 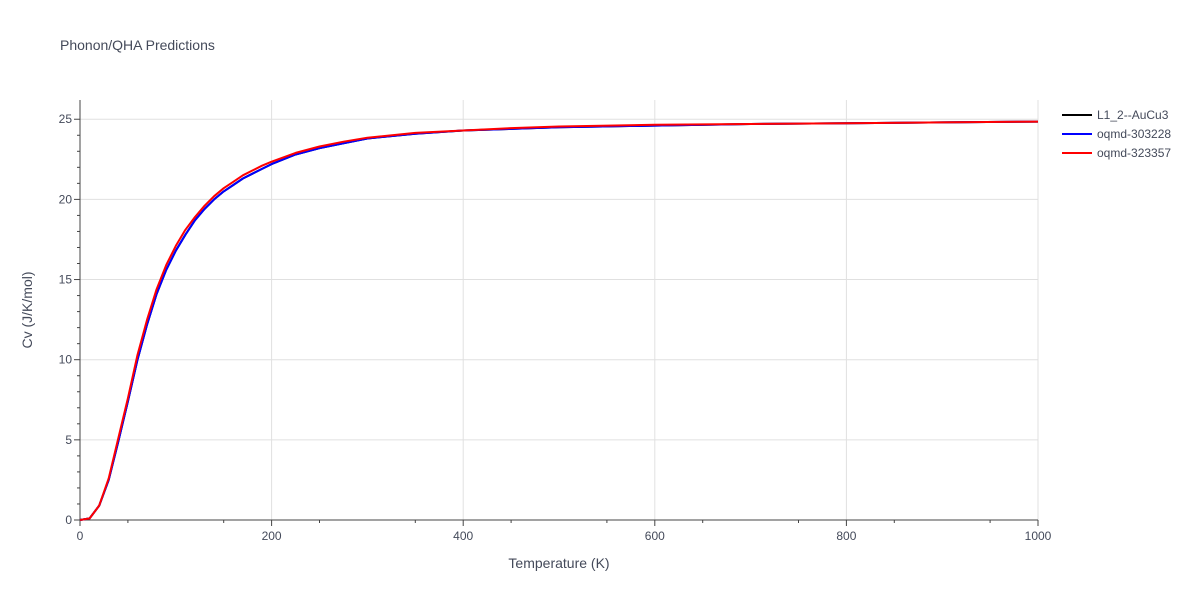 I want to click on x-tick-label: 800, so click(x=846, y=536).